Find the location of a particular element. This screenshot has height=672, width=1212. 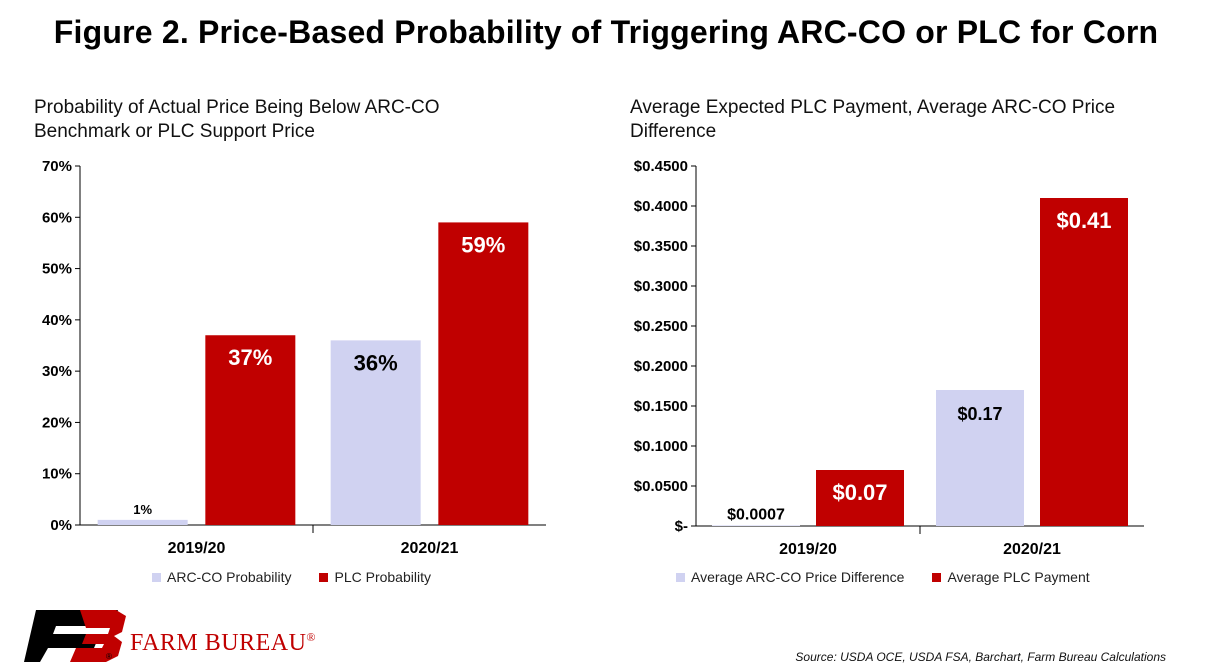

y-tick-label: $- is located at coordinates (681, 526).